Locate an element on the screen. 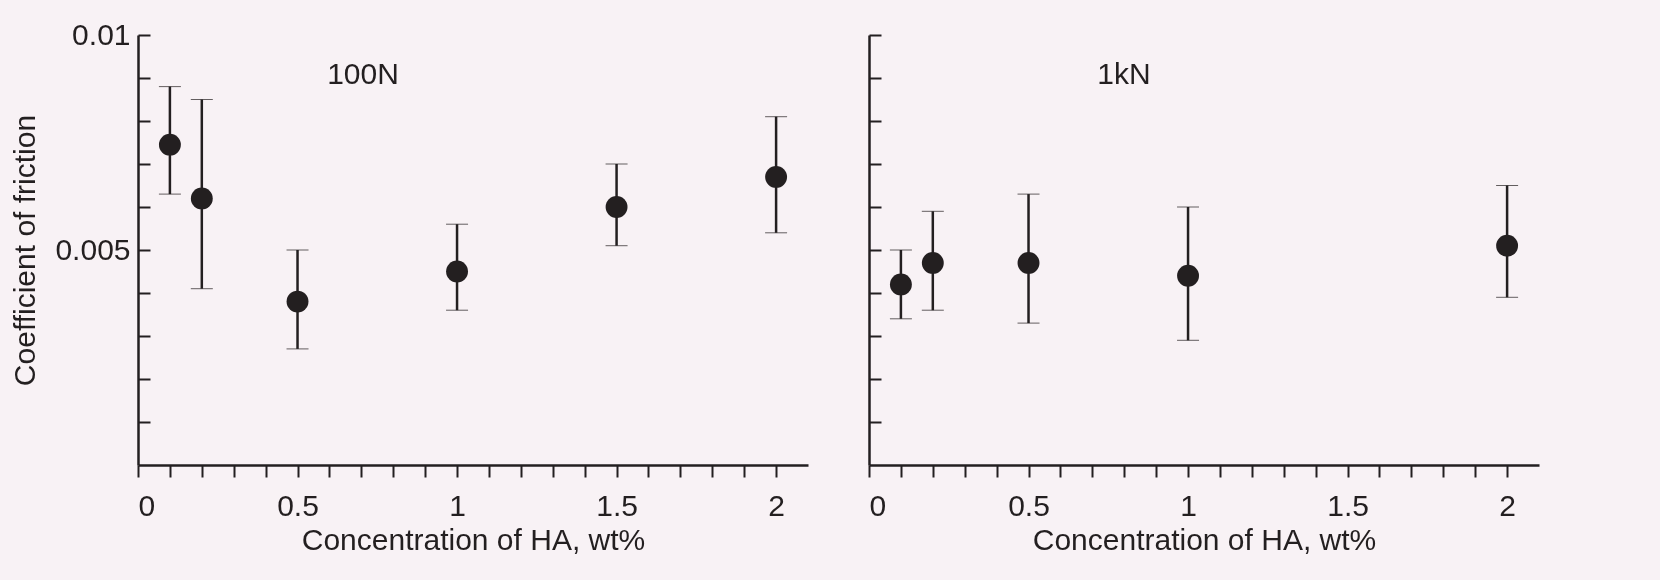 This screenshot has height=580, width=1660. y-tick-label: 0.005 is located at coordinates (93, 249).